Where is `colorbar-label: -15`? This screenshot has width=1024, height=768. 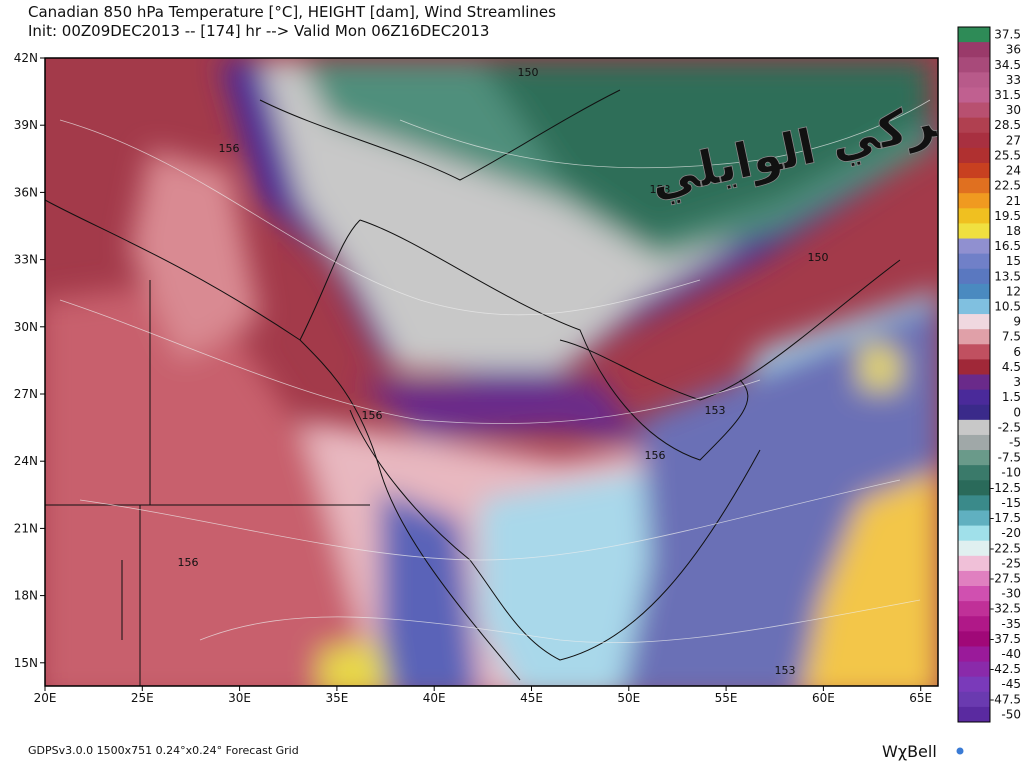
colorbar-label: -15 is located at coordinates (1011, 503).